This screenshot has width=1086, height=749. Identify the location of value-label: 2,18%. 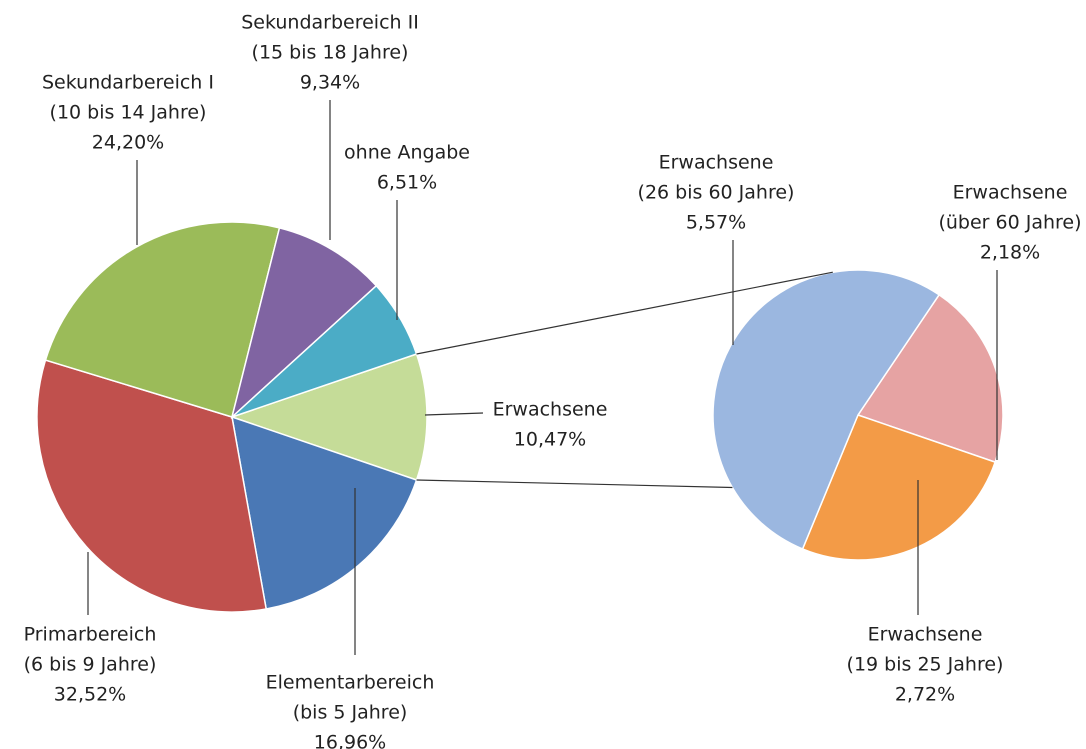
(1010, 253).